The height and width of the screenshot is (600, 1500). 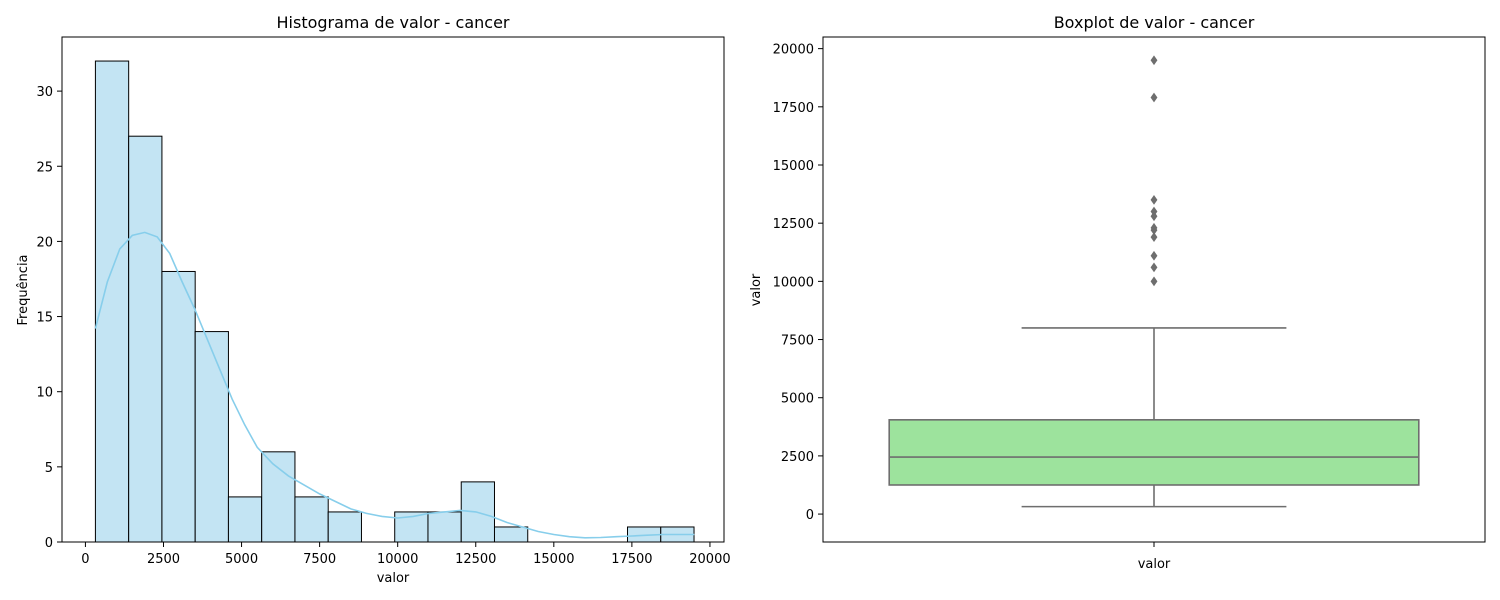 What do you see at coordinates (397, 559) in the screenshot?
I see `histogram-xtick-label: 10000` at bounding box center [397, 559].